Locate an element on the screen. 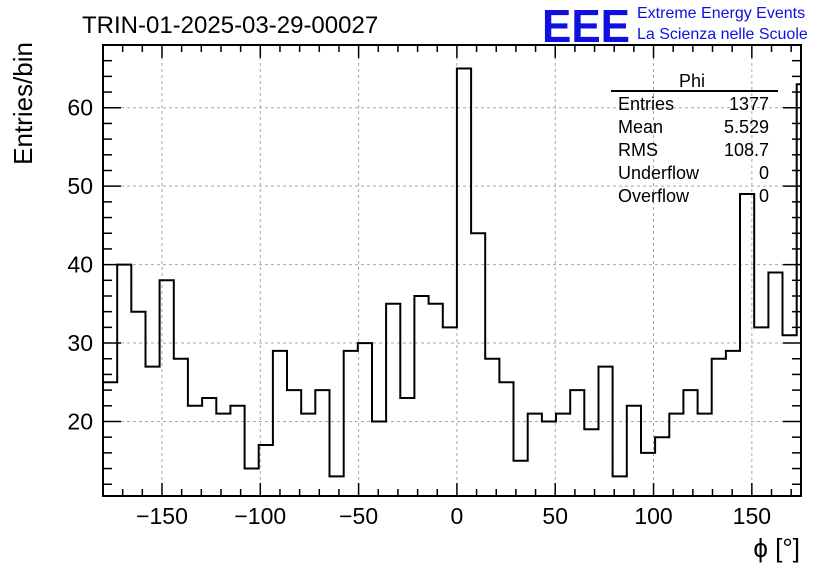  x-tick-label: −100 is located at coordinates (260, 516).